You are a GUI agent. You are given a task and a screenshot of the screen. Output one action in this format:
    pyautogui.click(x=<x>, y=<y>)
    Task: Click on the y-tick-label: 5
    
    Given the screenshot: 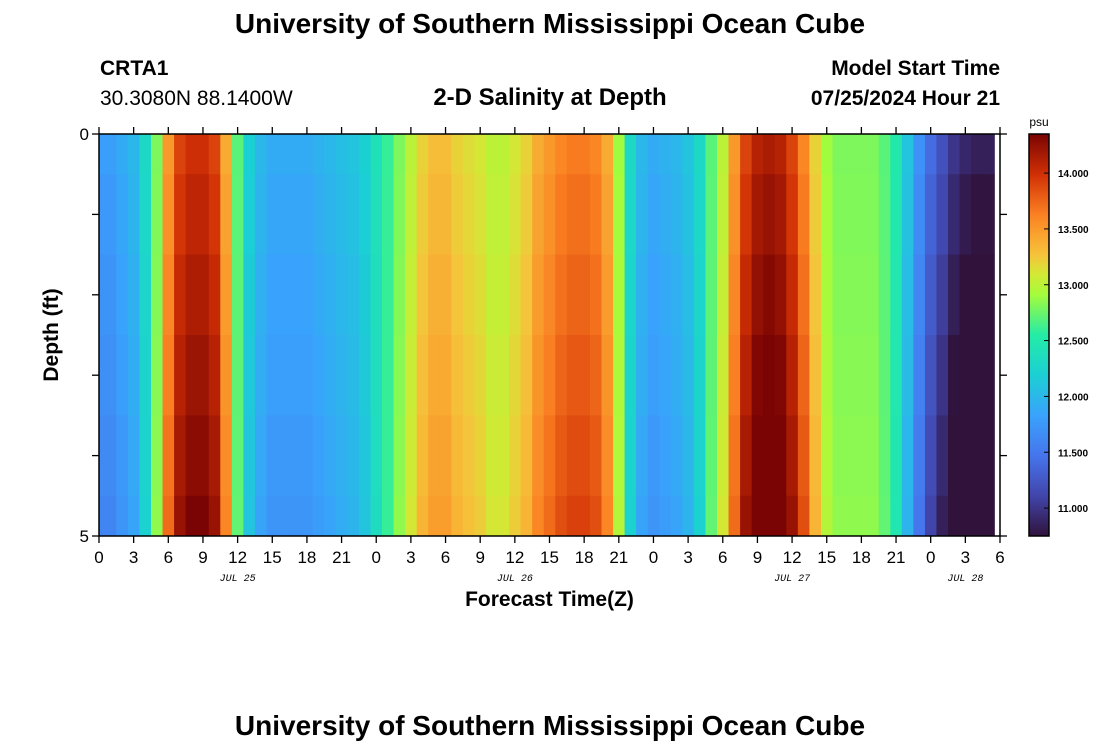 What is the action you would take?
    pyautogui.click(x=84, y=536)
    